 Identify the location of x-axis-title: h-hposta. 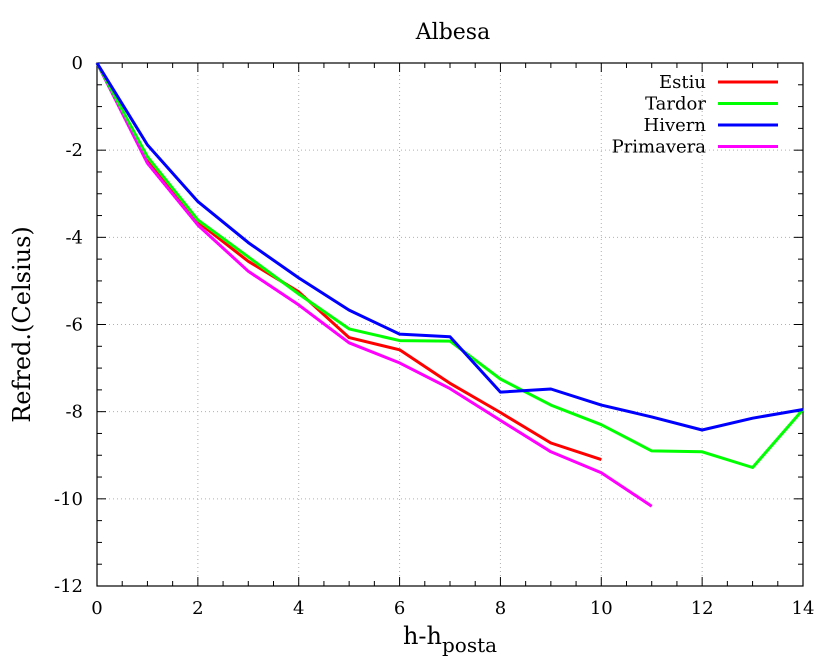
(450, 639).